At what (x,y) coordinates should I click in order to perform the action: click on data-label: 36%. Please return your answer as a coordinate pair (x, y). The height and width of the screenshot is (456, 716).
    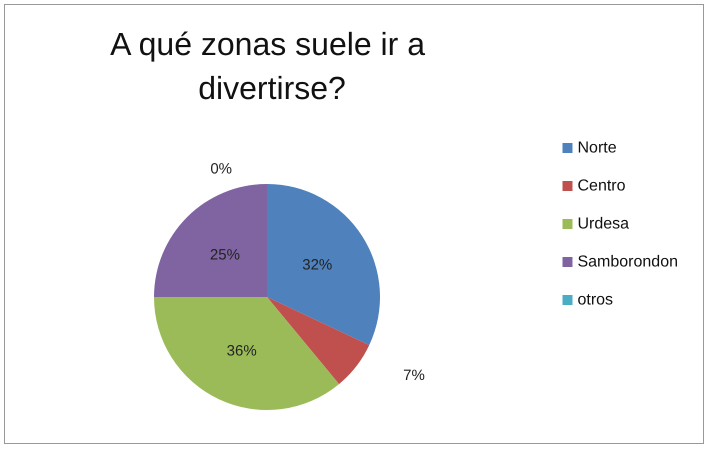
    Looking at the image, I should click on (241, 351).